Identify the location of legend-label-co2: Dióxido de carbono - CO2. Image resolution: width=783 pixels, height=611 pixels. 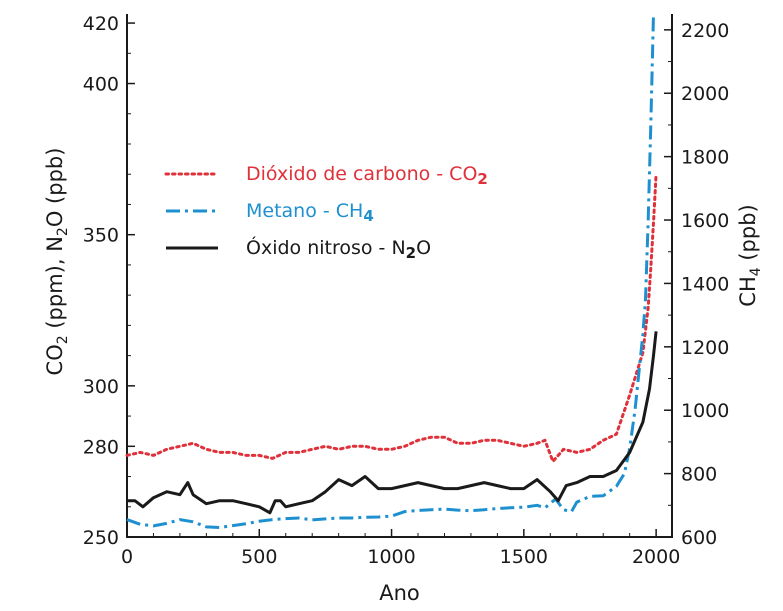
(367, 175).